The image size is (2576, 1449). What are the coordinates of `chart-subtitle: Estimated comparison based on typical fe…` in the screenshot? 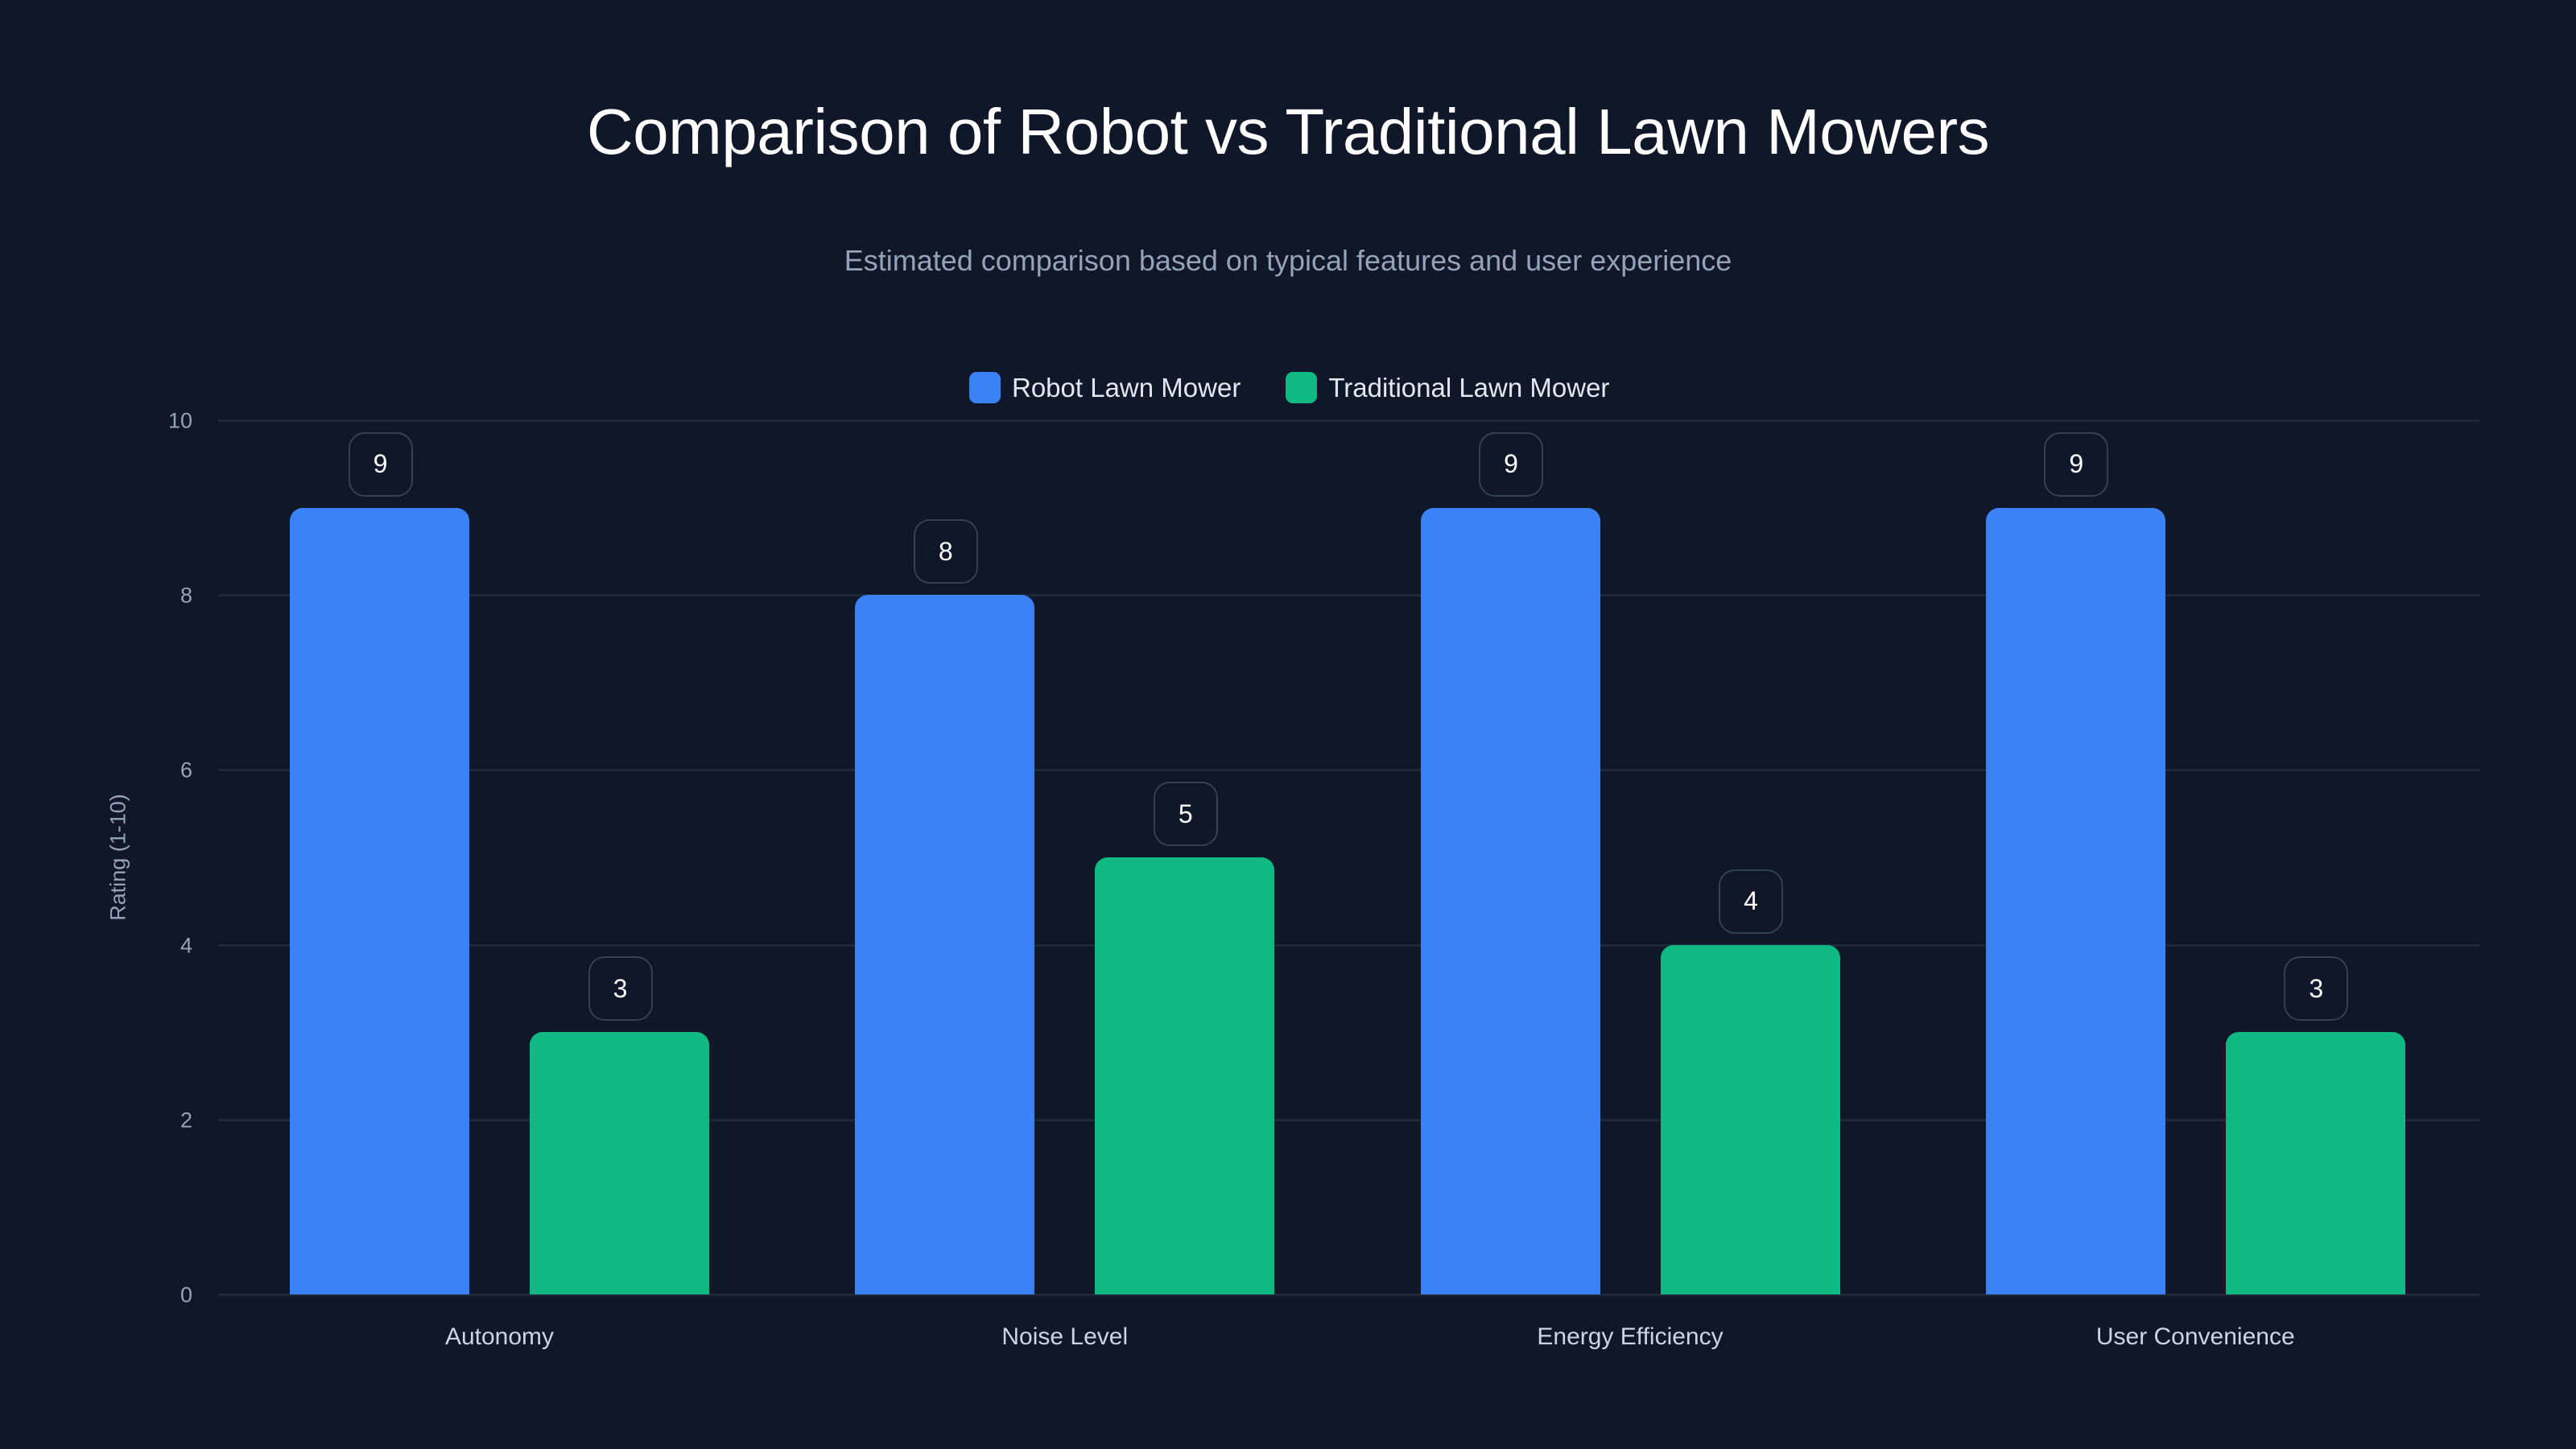 It's located at (1288, 260).